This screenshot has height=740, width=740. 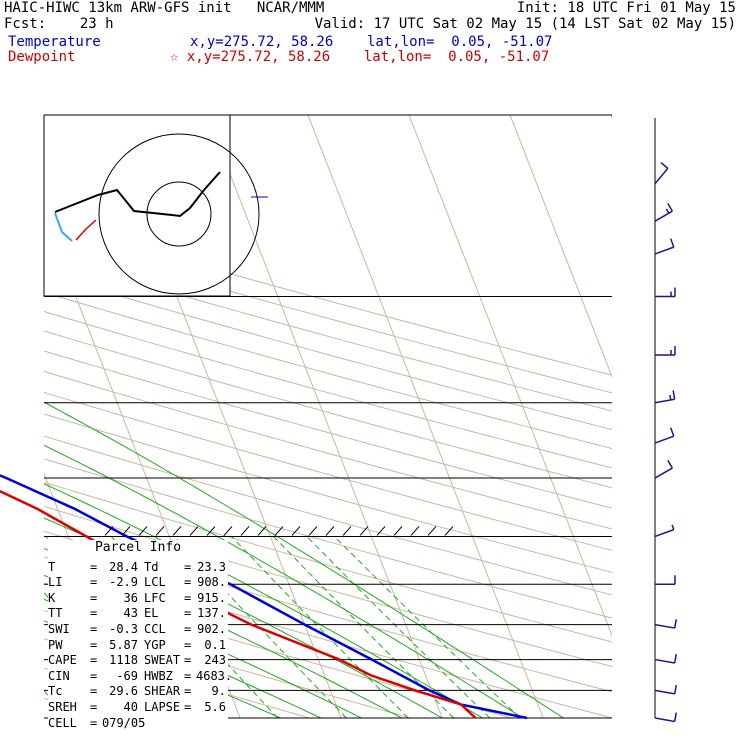 I want to click on parcel-param-label: LAPSE, so click(x=162, y=706).